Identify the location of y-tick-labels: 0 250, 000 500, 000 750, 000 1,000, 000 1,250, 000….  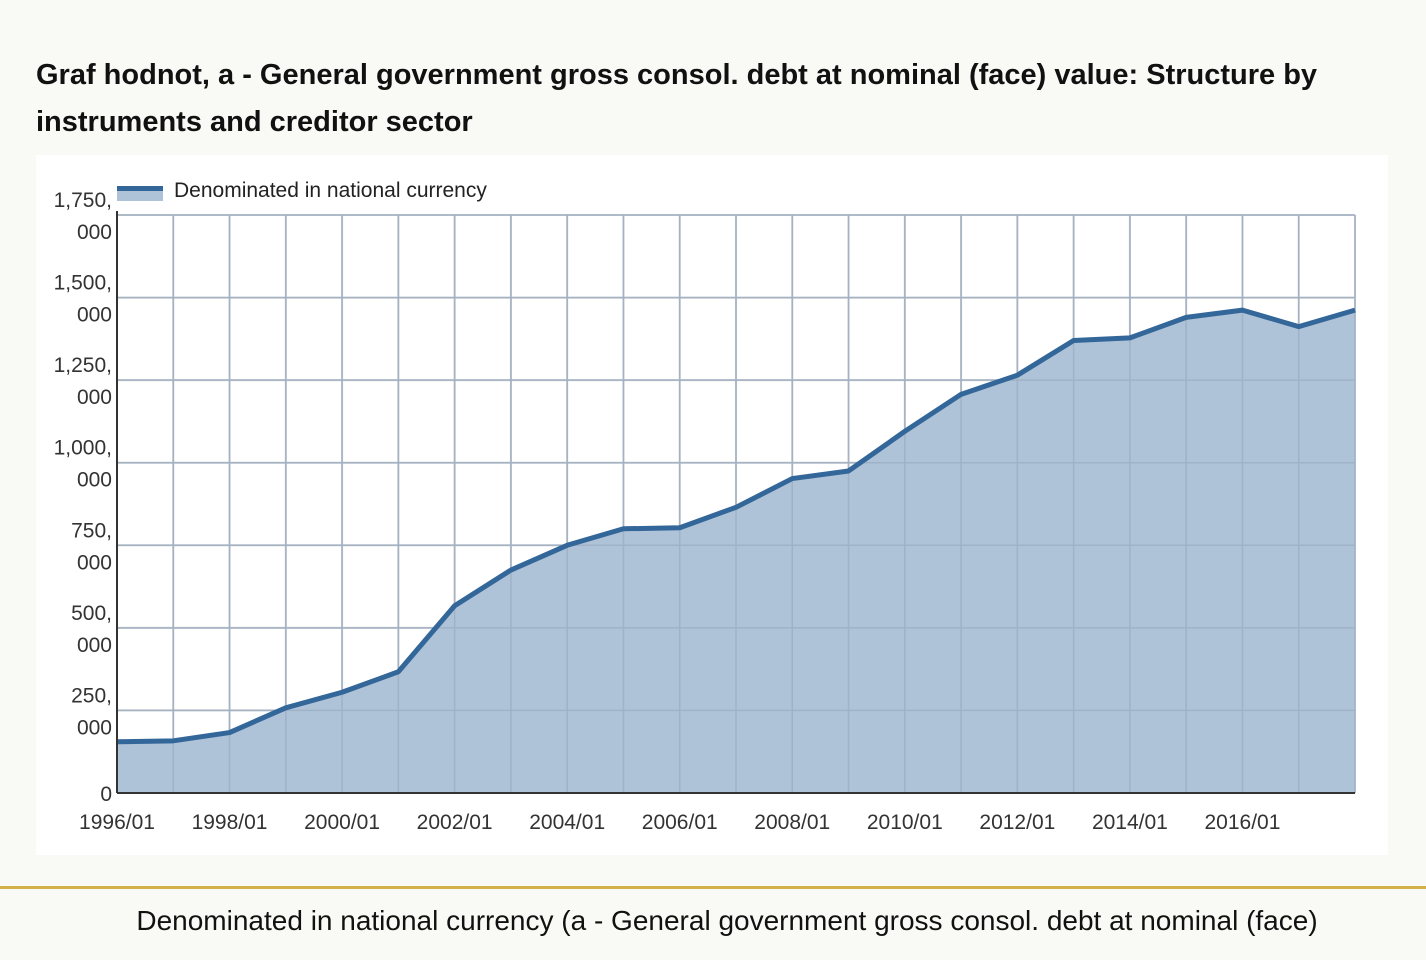
(83, 497).